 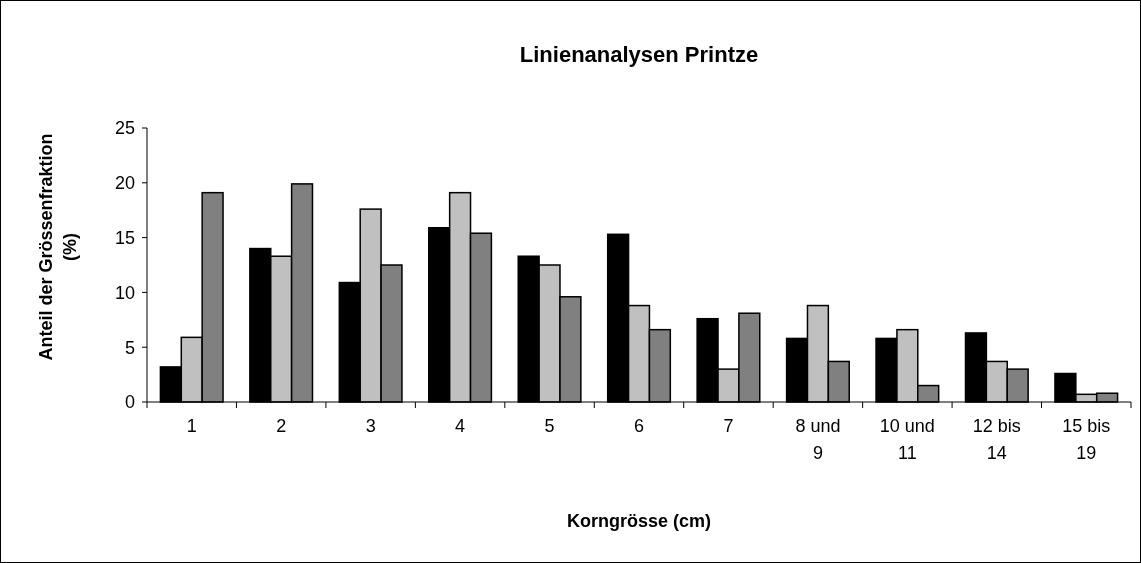 What do you see at coordinates (460, 426) in the screenshot?
I see `x-tick-label: 4` at bounding box center [460, 426].